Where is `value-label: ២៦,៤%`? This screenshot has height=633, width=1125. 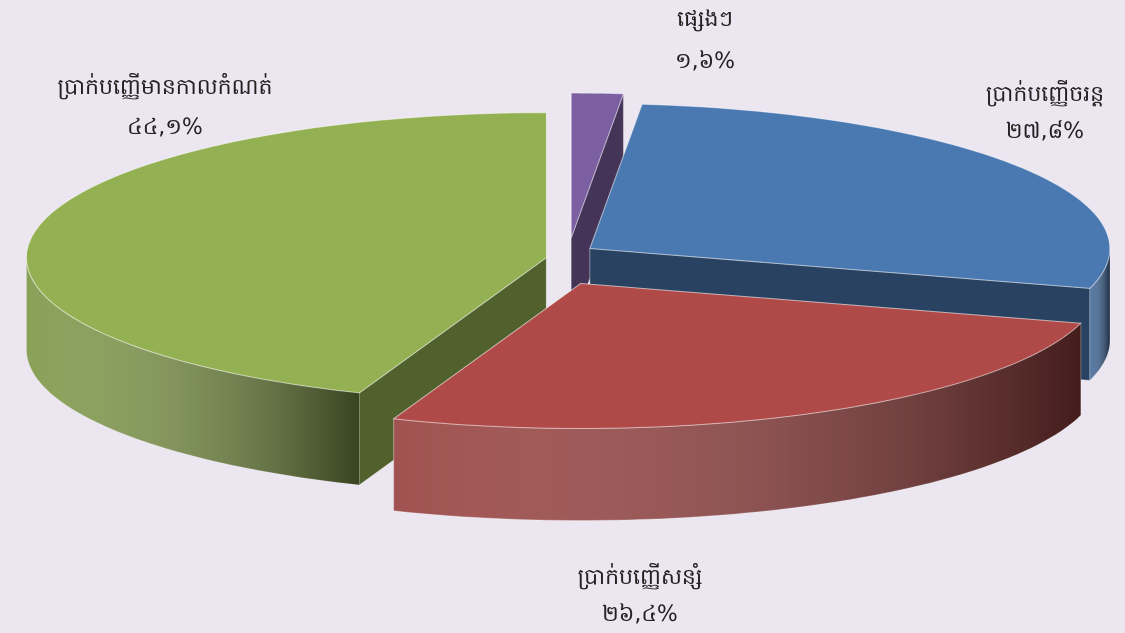
value-label: ២៦,៤% is located at coordinates (640, 614).